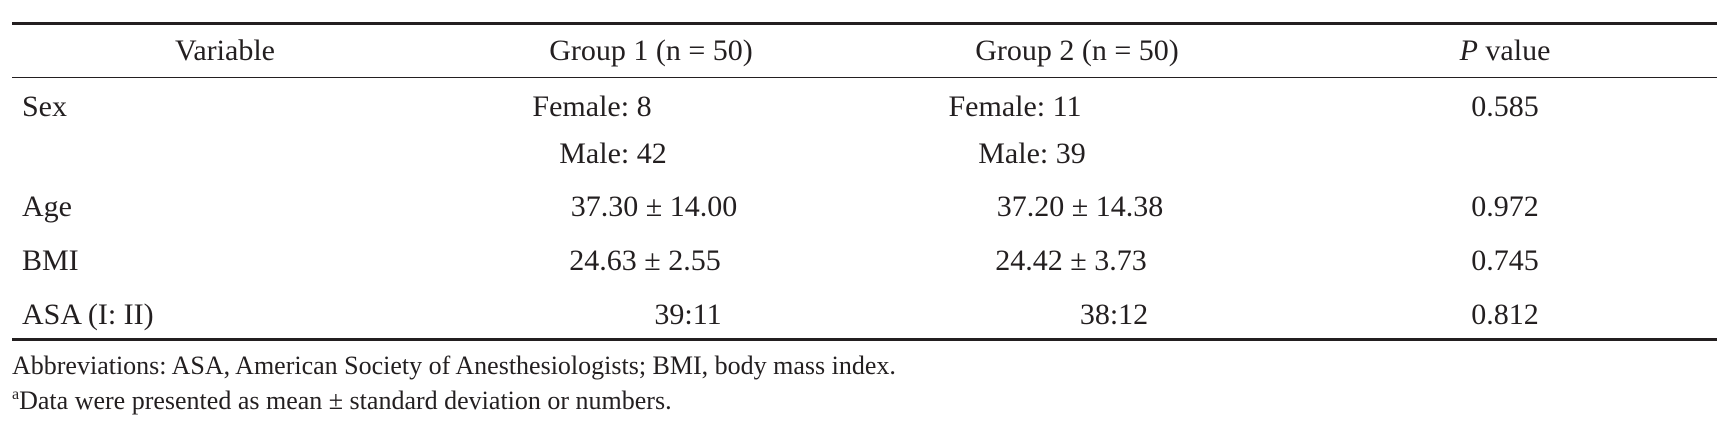 The image size is (1727, 428). I want to click on row-age-group1: 37.30 ± 14.00, so click(654, 206).